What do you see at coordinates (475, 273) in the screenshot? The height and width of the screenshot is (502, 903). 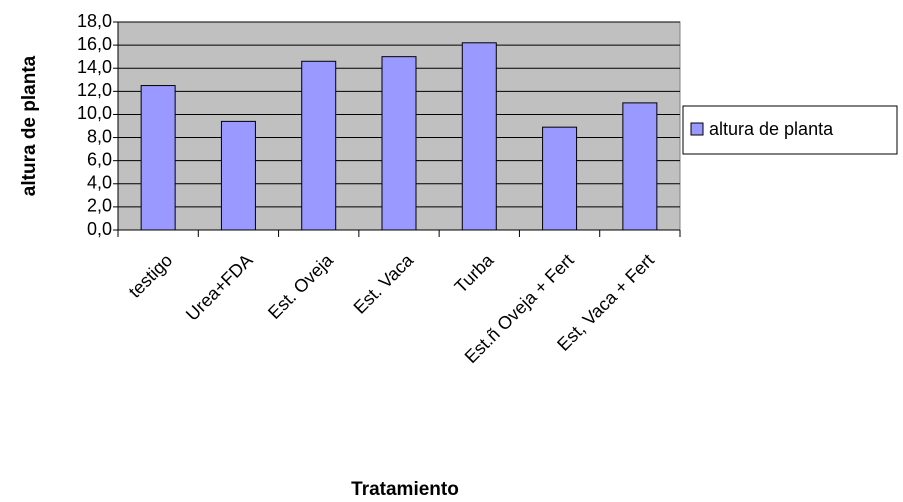 I see `x-tick-label: Turba` at bounding box center [475, 273].